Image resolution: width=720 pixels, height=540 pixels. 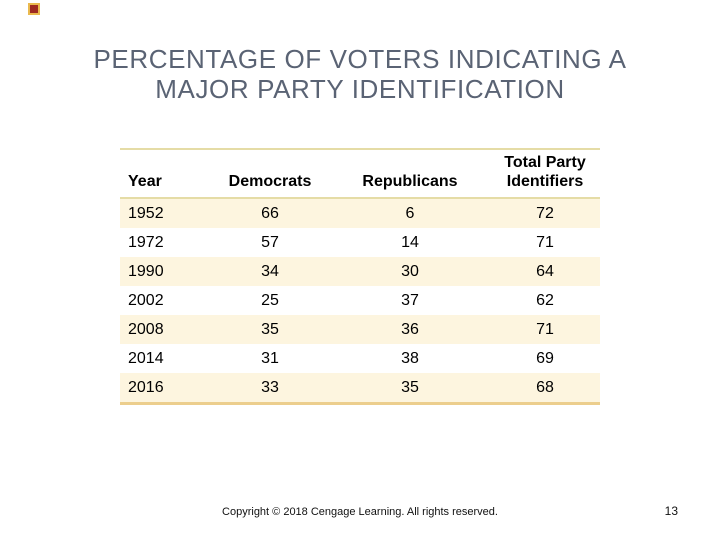 I want to click on table-row: 2002 25 37 62, so click(x=360, y=300).